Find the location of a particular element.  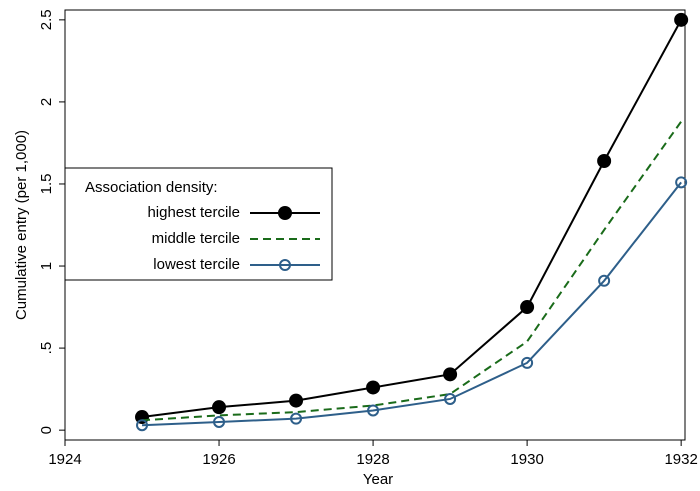

y-tick-label: 2 is located at coordinates (46, 102).